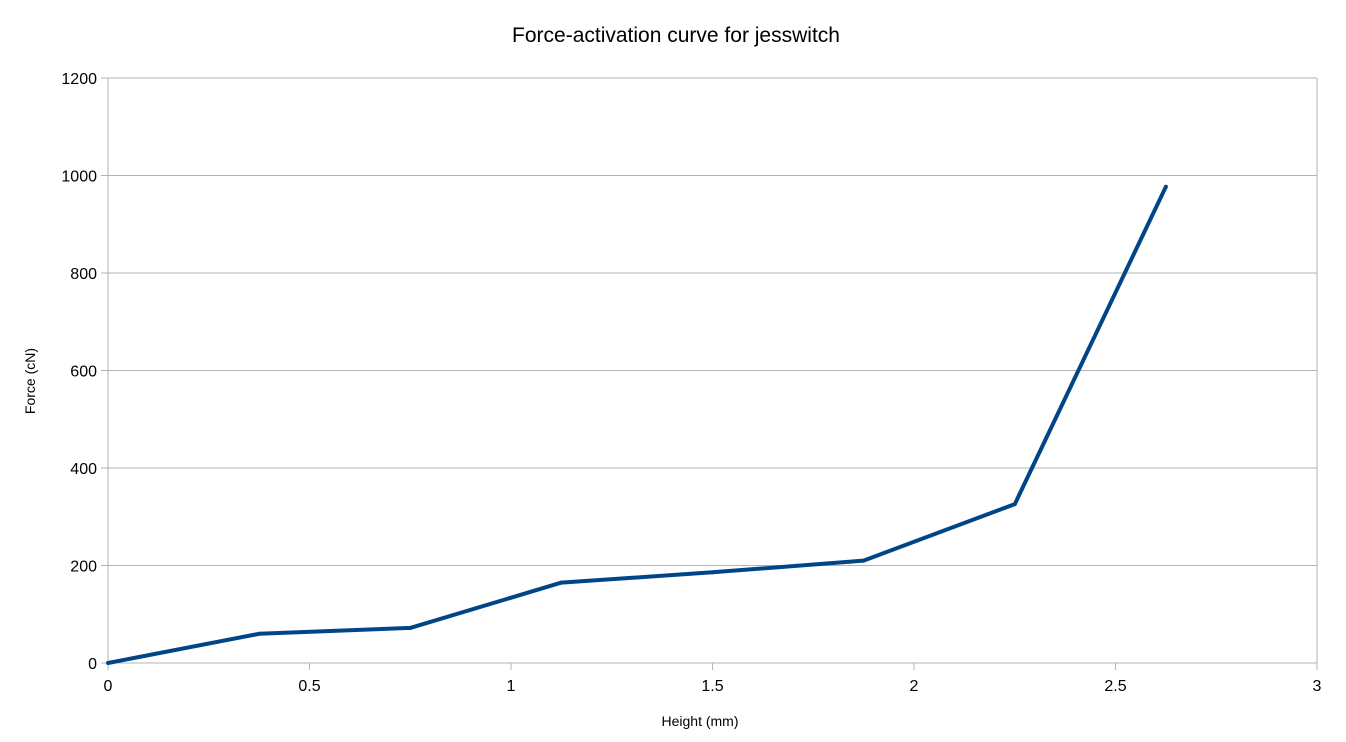 The width and height of the screenshot is (1346, 742). What do you see at coordinates (712, 686) in the screenshot?
I see `x-tick-label: 1.5` at bounding box center [712, 686].